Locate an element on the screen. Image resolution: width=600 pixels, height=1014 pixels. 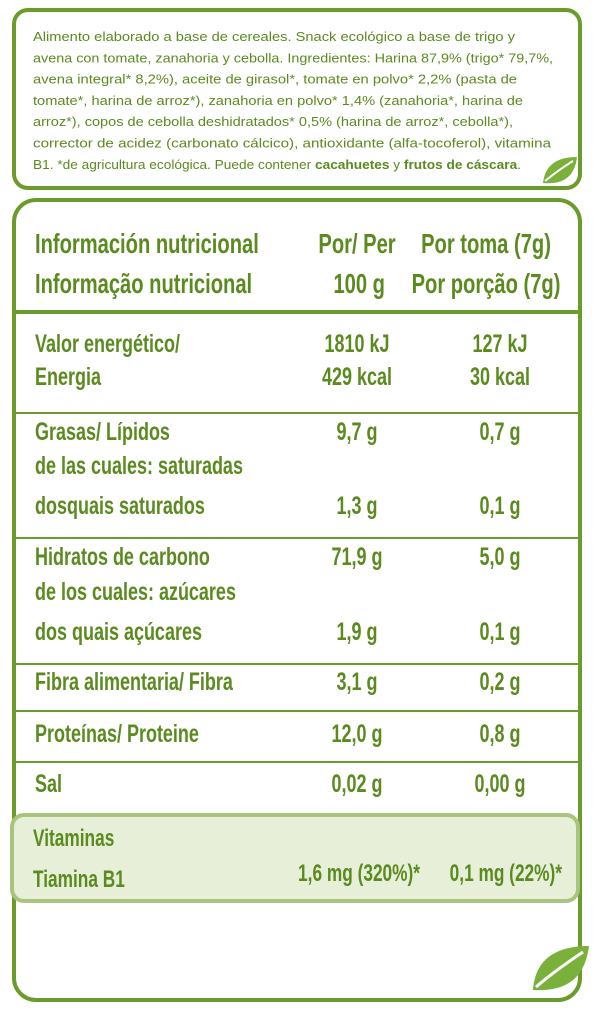
row-label: de los cuales: azúcares is located at coordinates (135, 591).